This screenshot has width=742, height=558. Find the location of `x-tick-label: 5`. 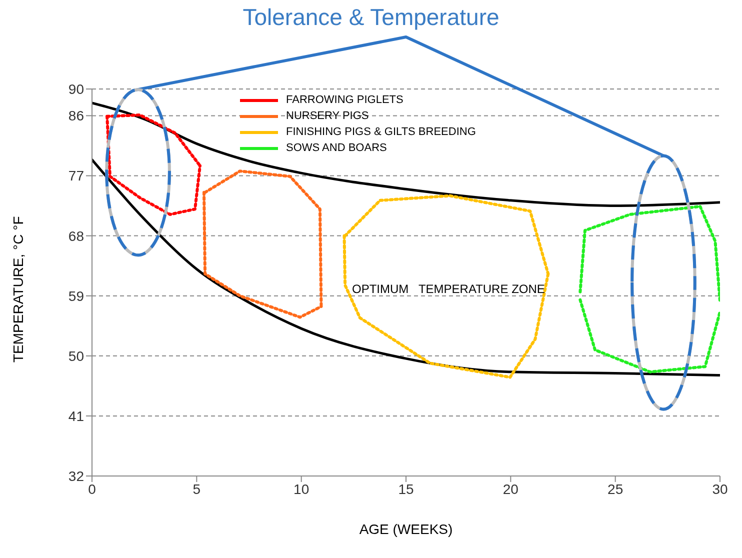

x-tick-label: 5 is located at coordinates (196, 488).